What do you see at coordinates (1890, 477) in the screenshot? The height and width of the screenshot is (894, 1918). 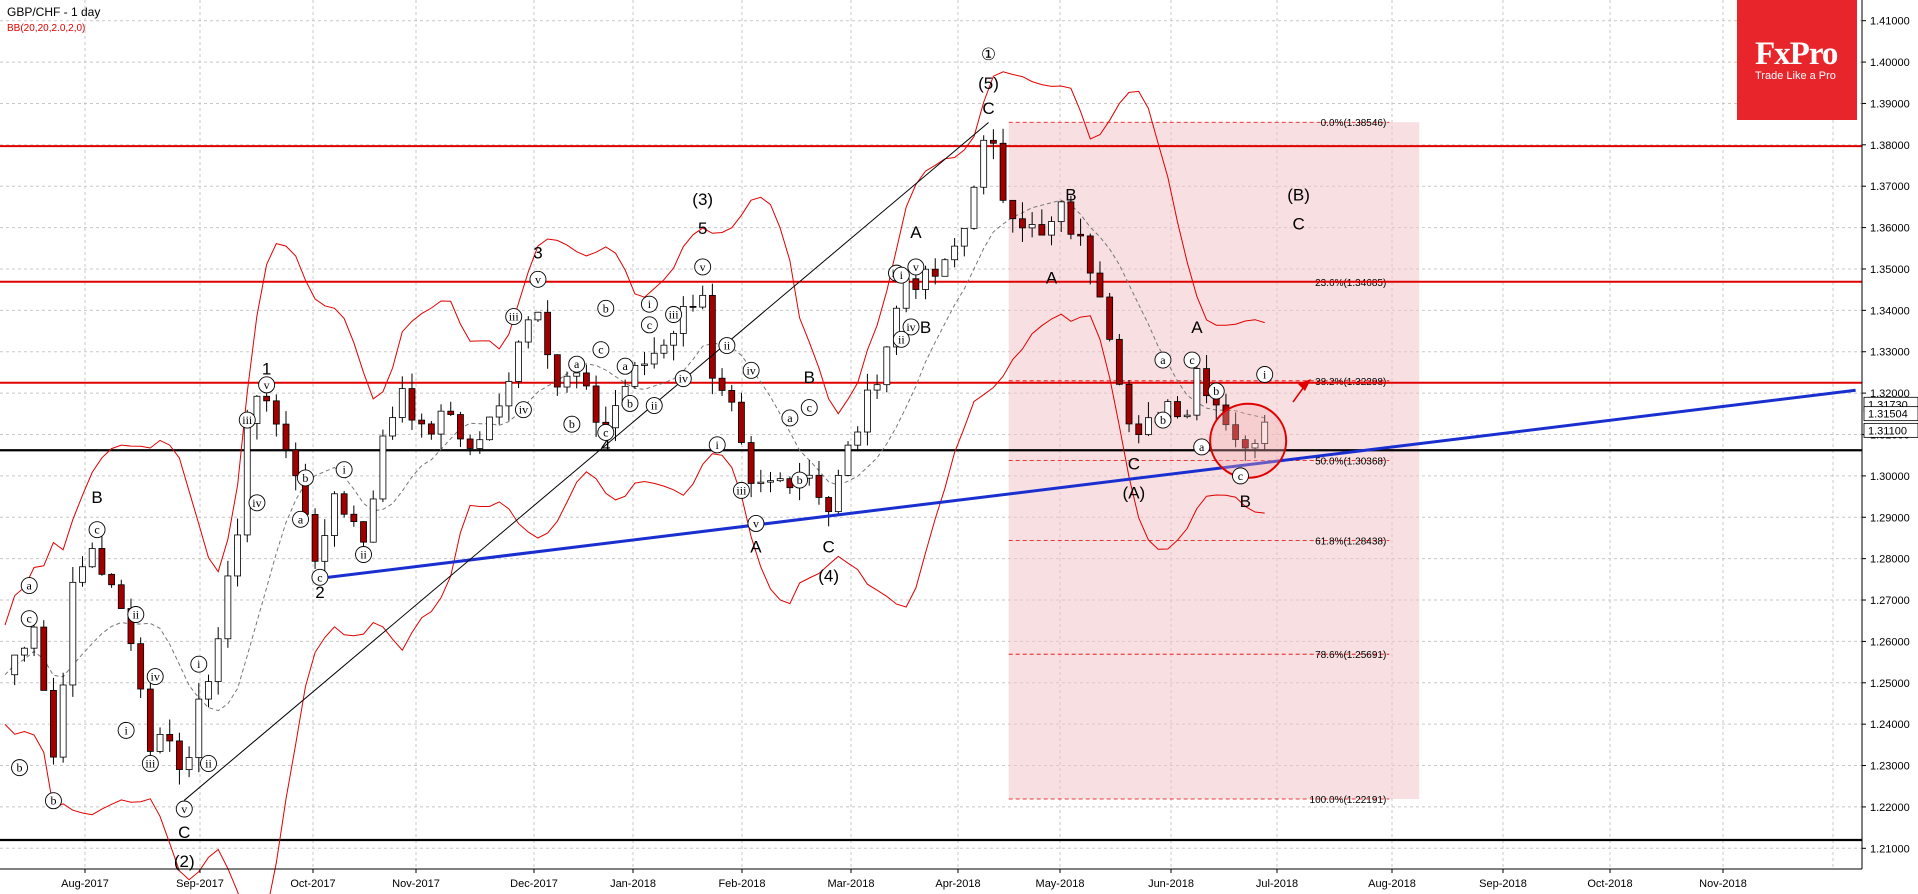 I see `y-tick-label: 1.30000` at bounding box center [1890, 477].